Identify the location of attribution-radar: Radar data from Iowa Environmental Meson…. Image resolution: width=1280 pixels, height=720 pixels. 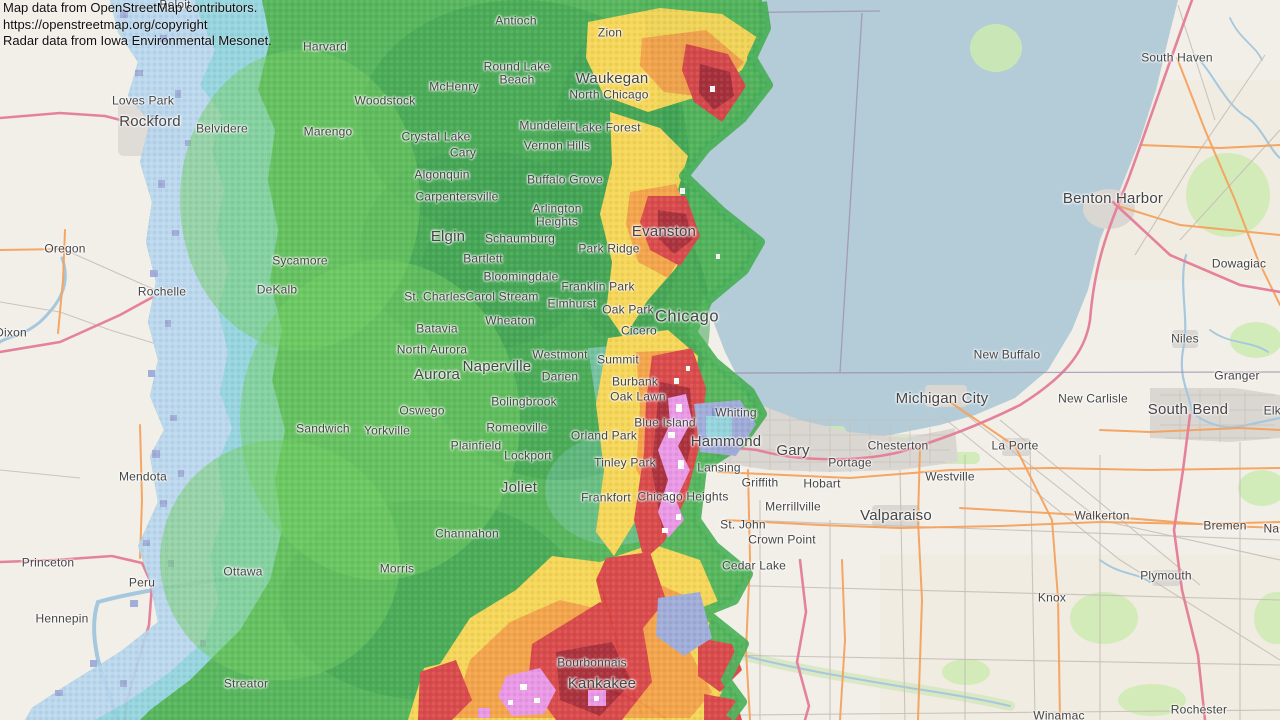
(137, 40).